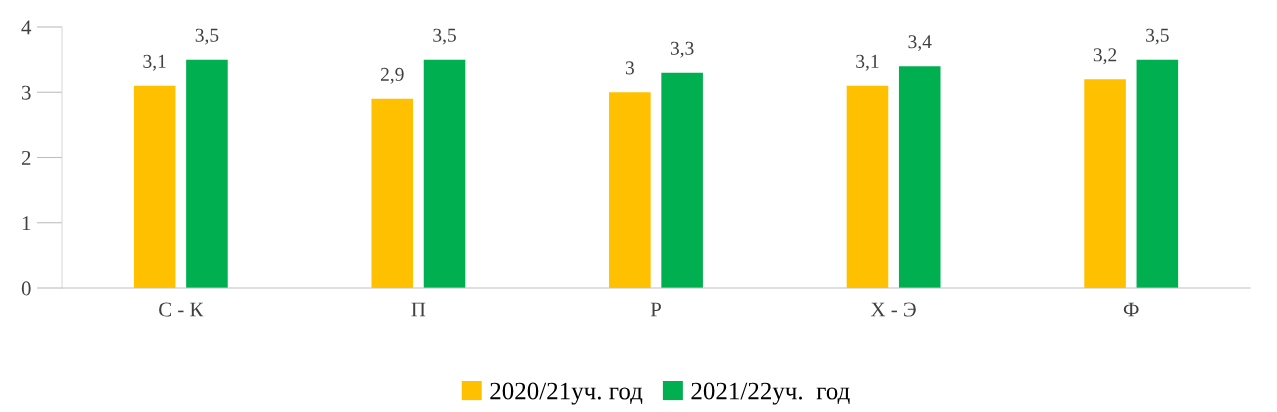 The height and width of the screenshot is (412, 1277). I want to click on y-tick-label: 1, so click(26, 223).